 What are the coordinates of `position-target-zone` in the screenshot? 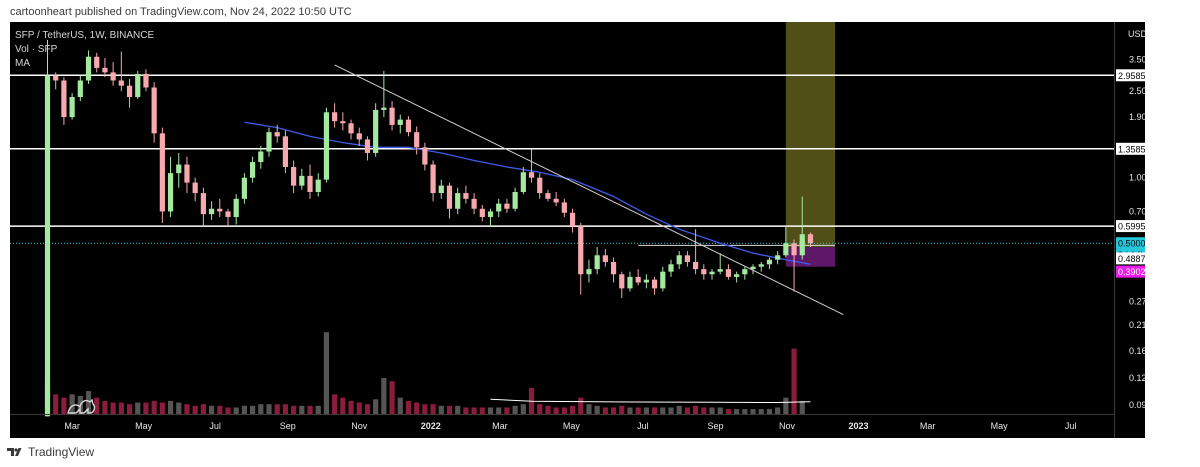 It's located at (810, 135).